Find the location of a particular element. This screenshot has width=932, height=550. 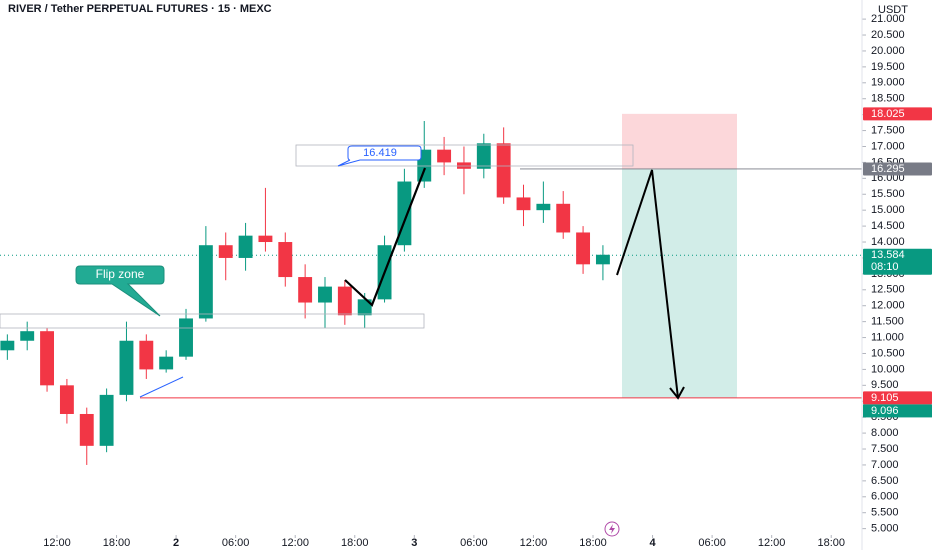

y-tick-label: 15.500 is located at coordinates (888, 194).